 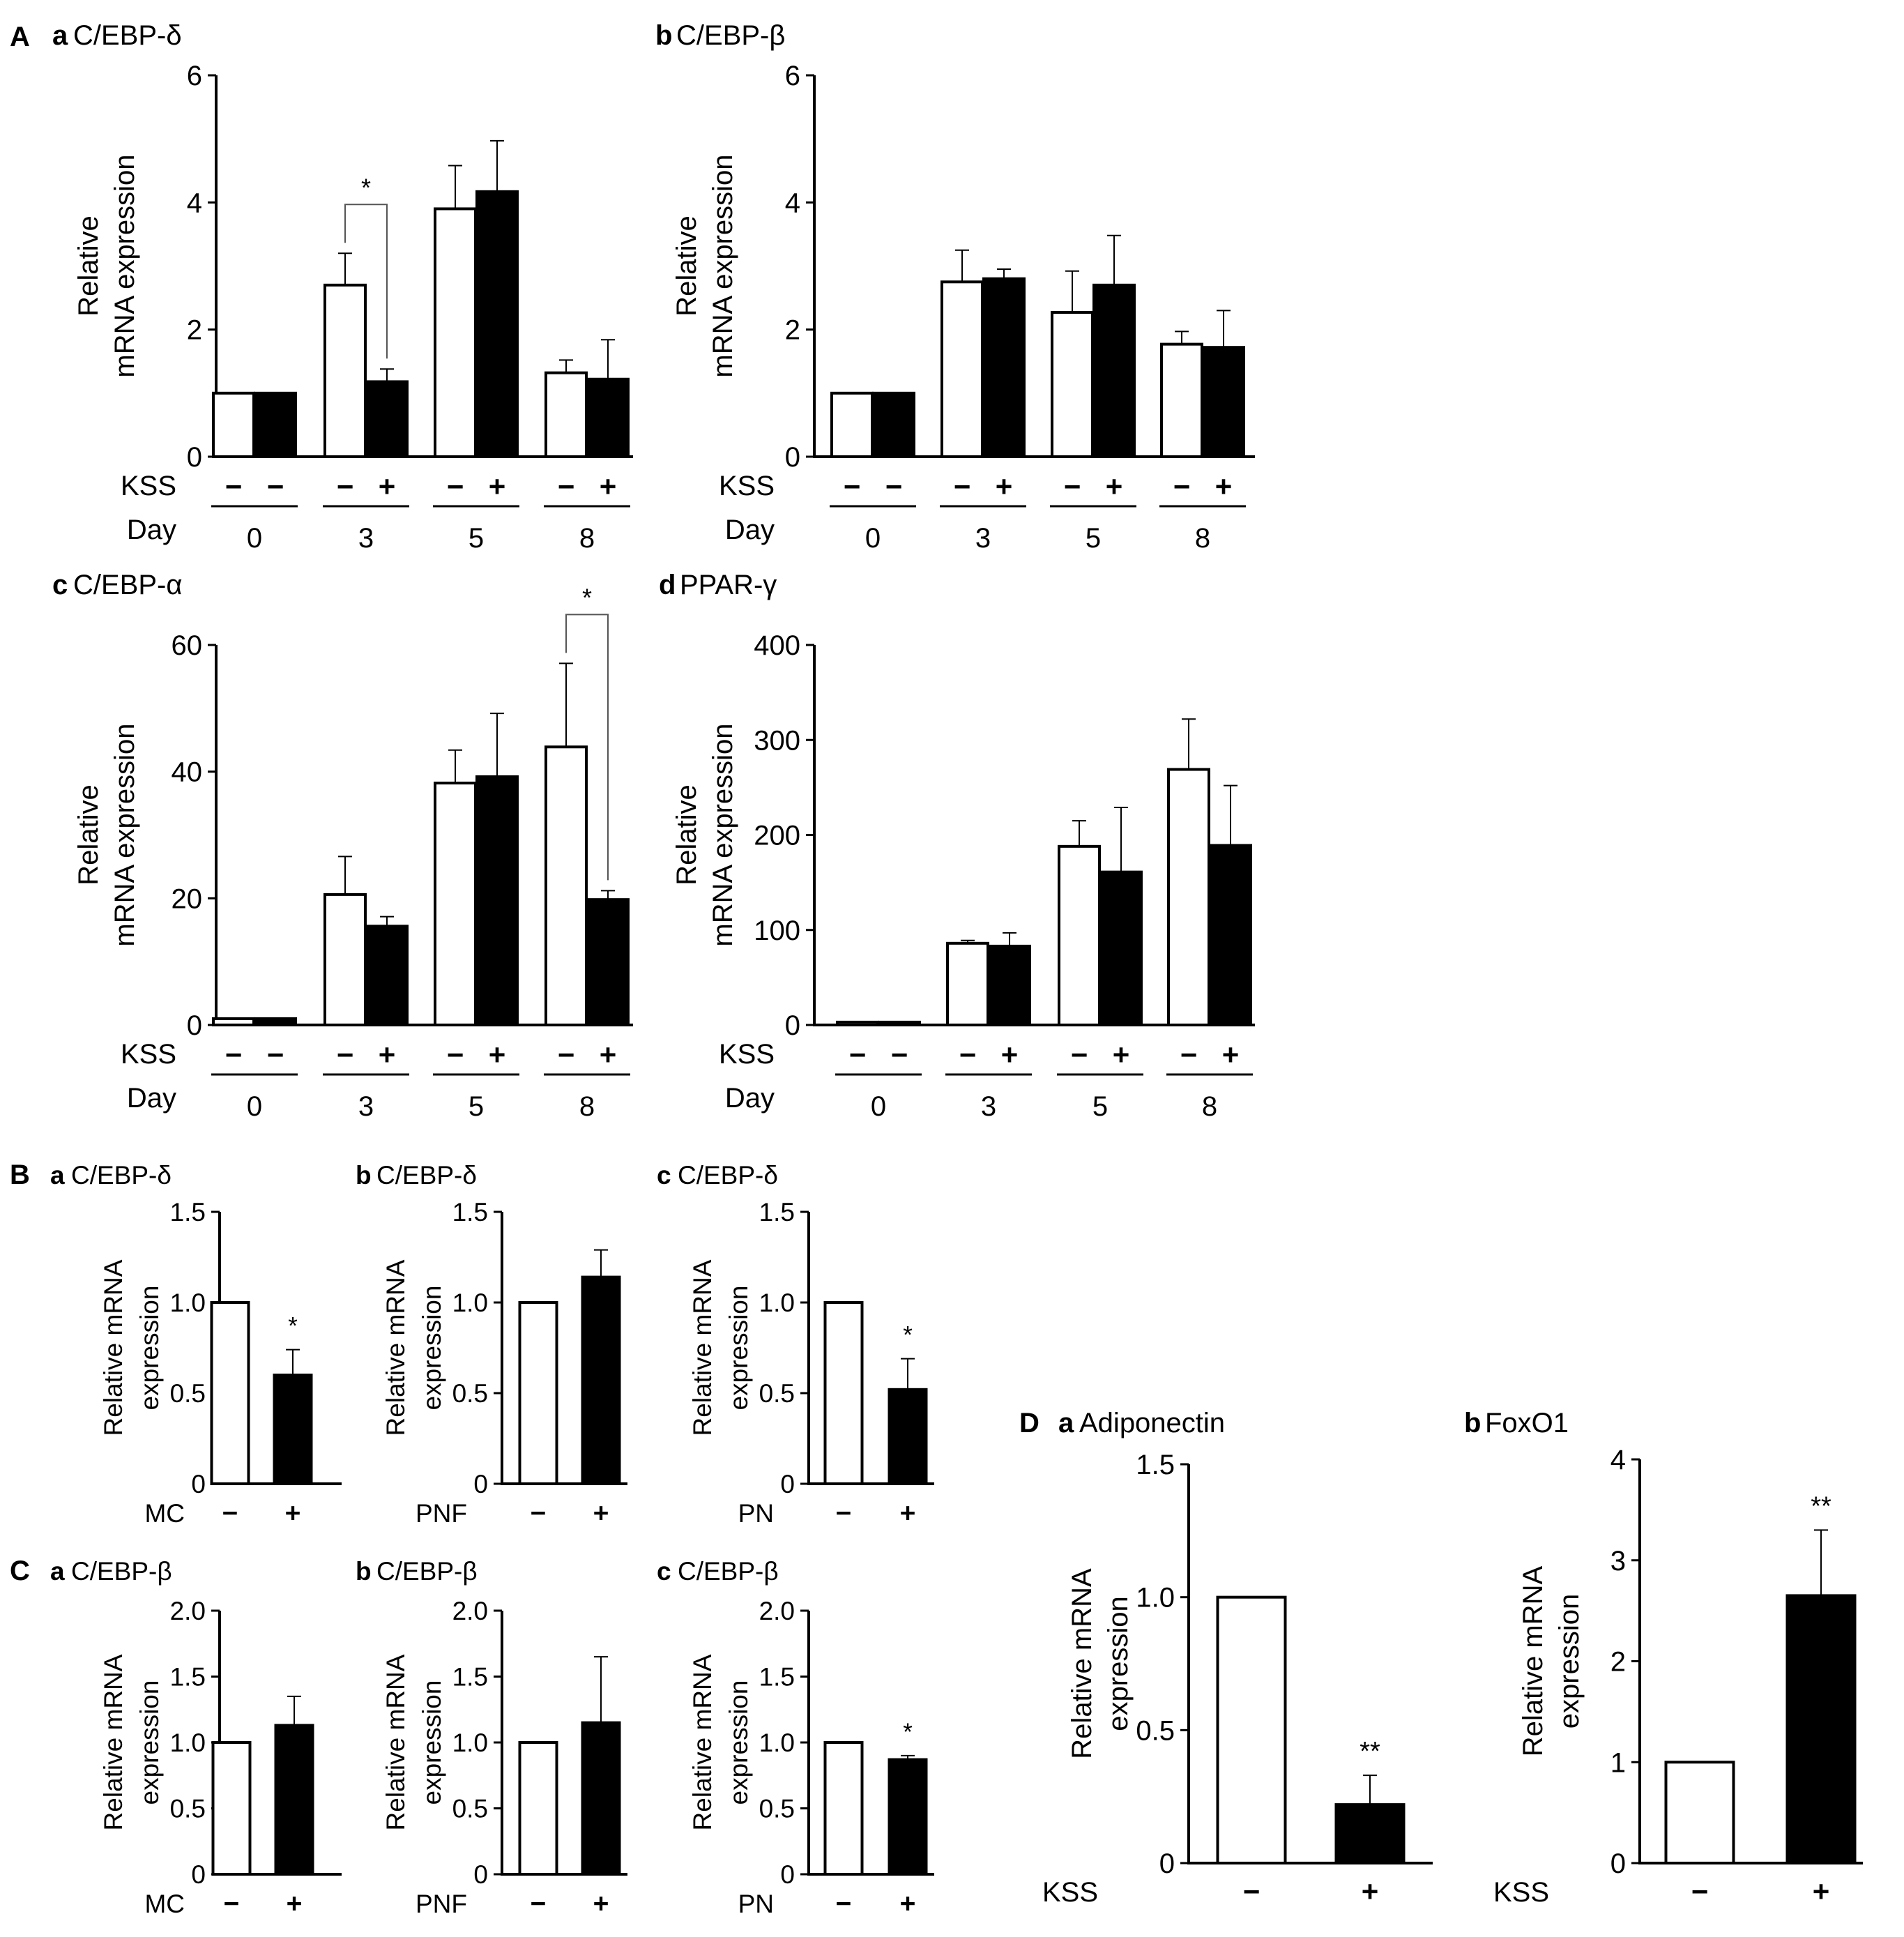 What do you see at coordinates (1251, 1730) in the screenshot?
I see `chart-Da-bar-minus` at bounding box center [1251, 1730].